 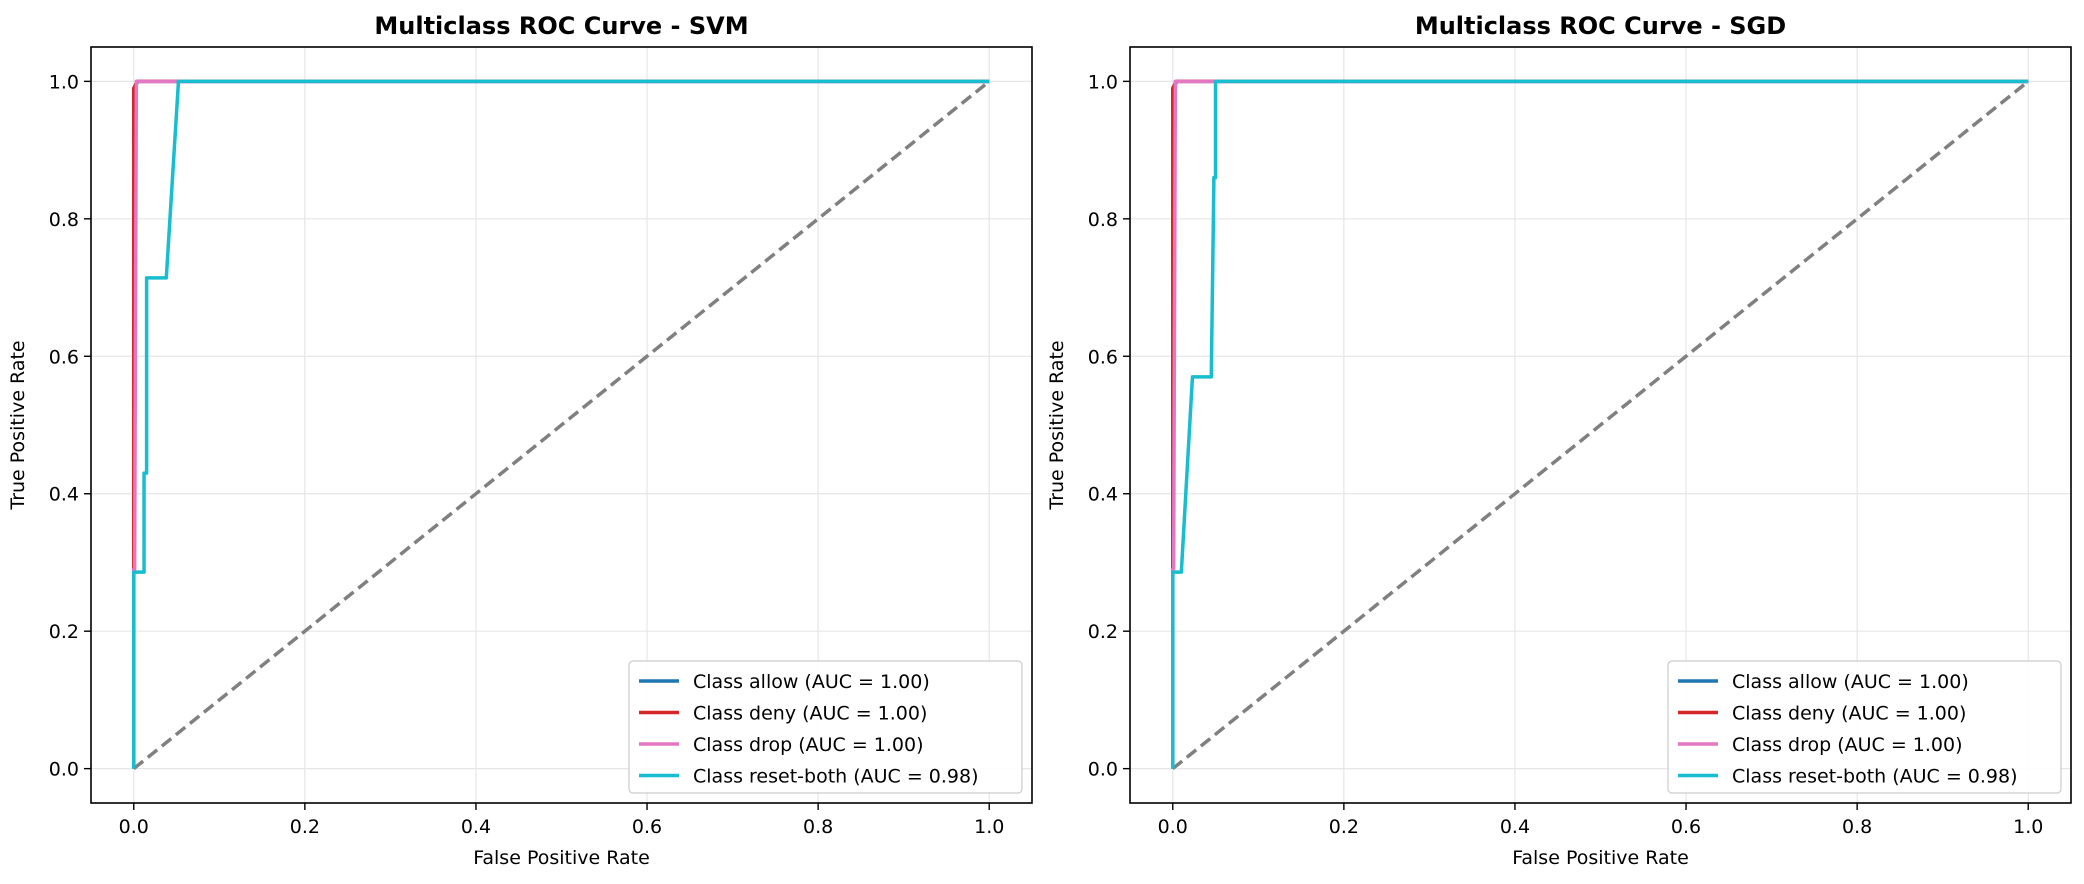 I want to click on chart-title: Multiclass ROC Curve - SVM, so click(x=561, y=26).